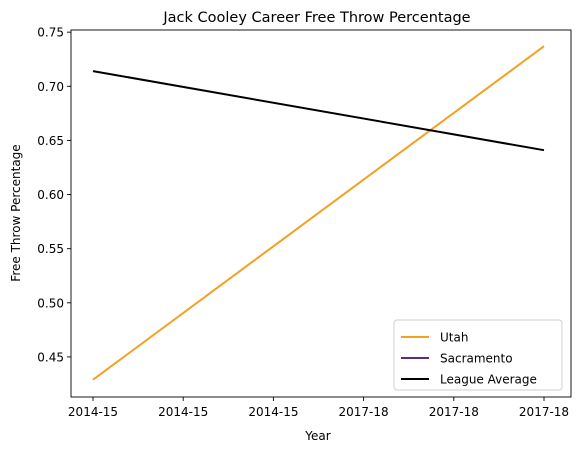  I want to click on y-tick-label: 0.55, so click(50, 249).